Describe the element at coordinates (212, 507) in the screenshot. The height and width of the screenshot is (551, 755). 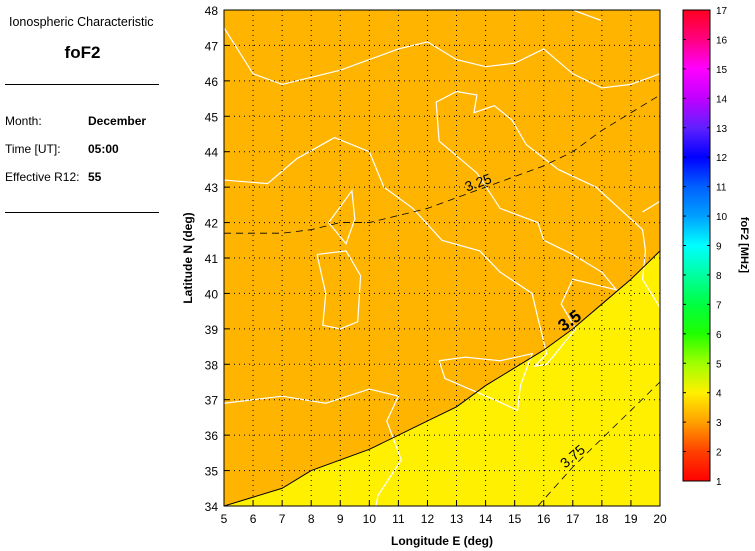
I see `y-tick-label: 34` at that location.